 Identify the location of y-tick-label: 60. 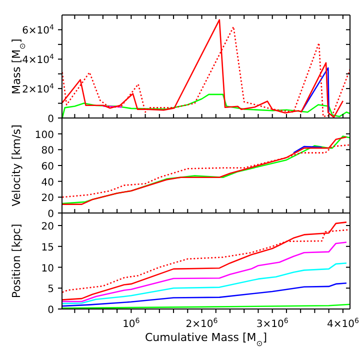
(47, 167).